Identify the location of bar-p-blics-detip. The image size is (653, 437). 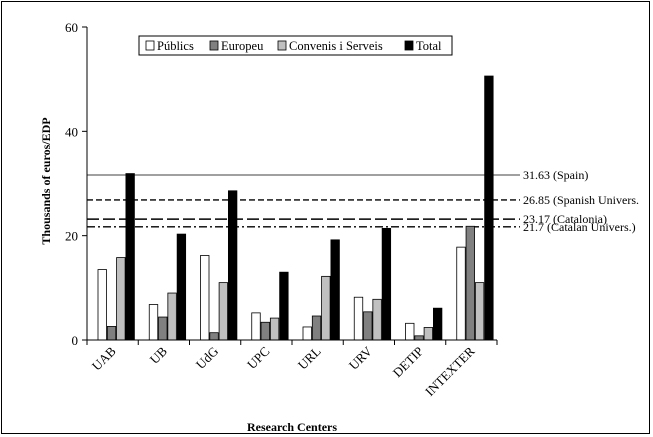
(410, 331).